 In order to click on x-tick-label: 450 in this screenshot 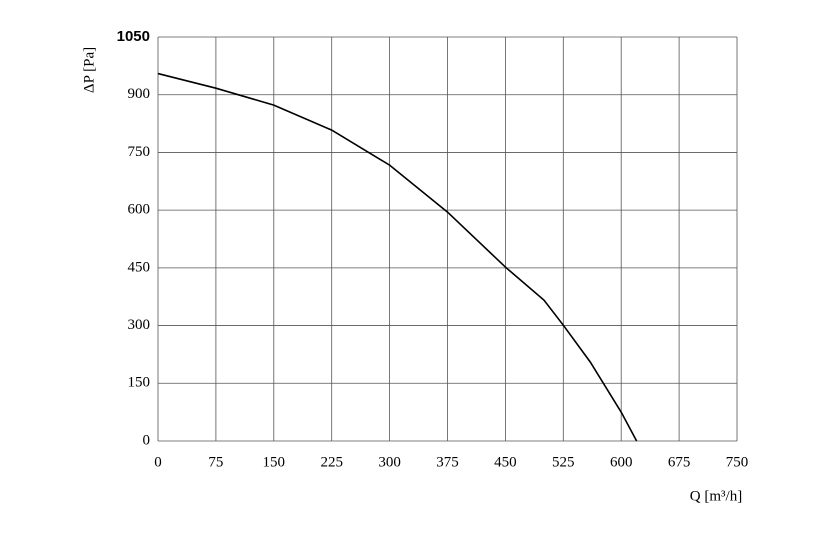, I will do `click(505, 462)`.